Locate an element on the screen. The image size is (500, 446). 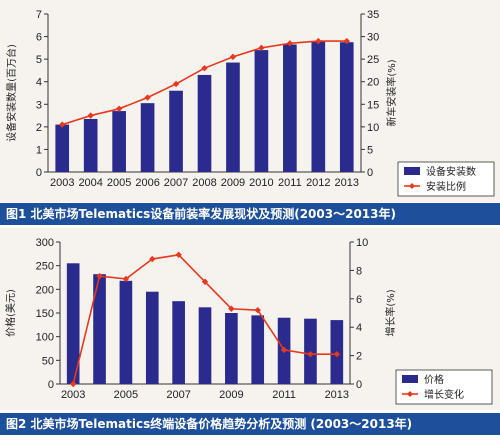
right-tick-label: 5 is located at coordinates (370, 150).